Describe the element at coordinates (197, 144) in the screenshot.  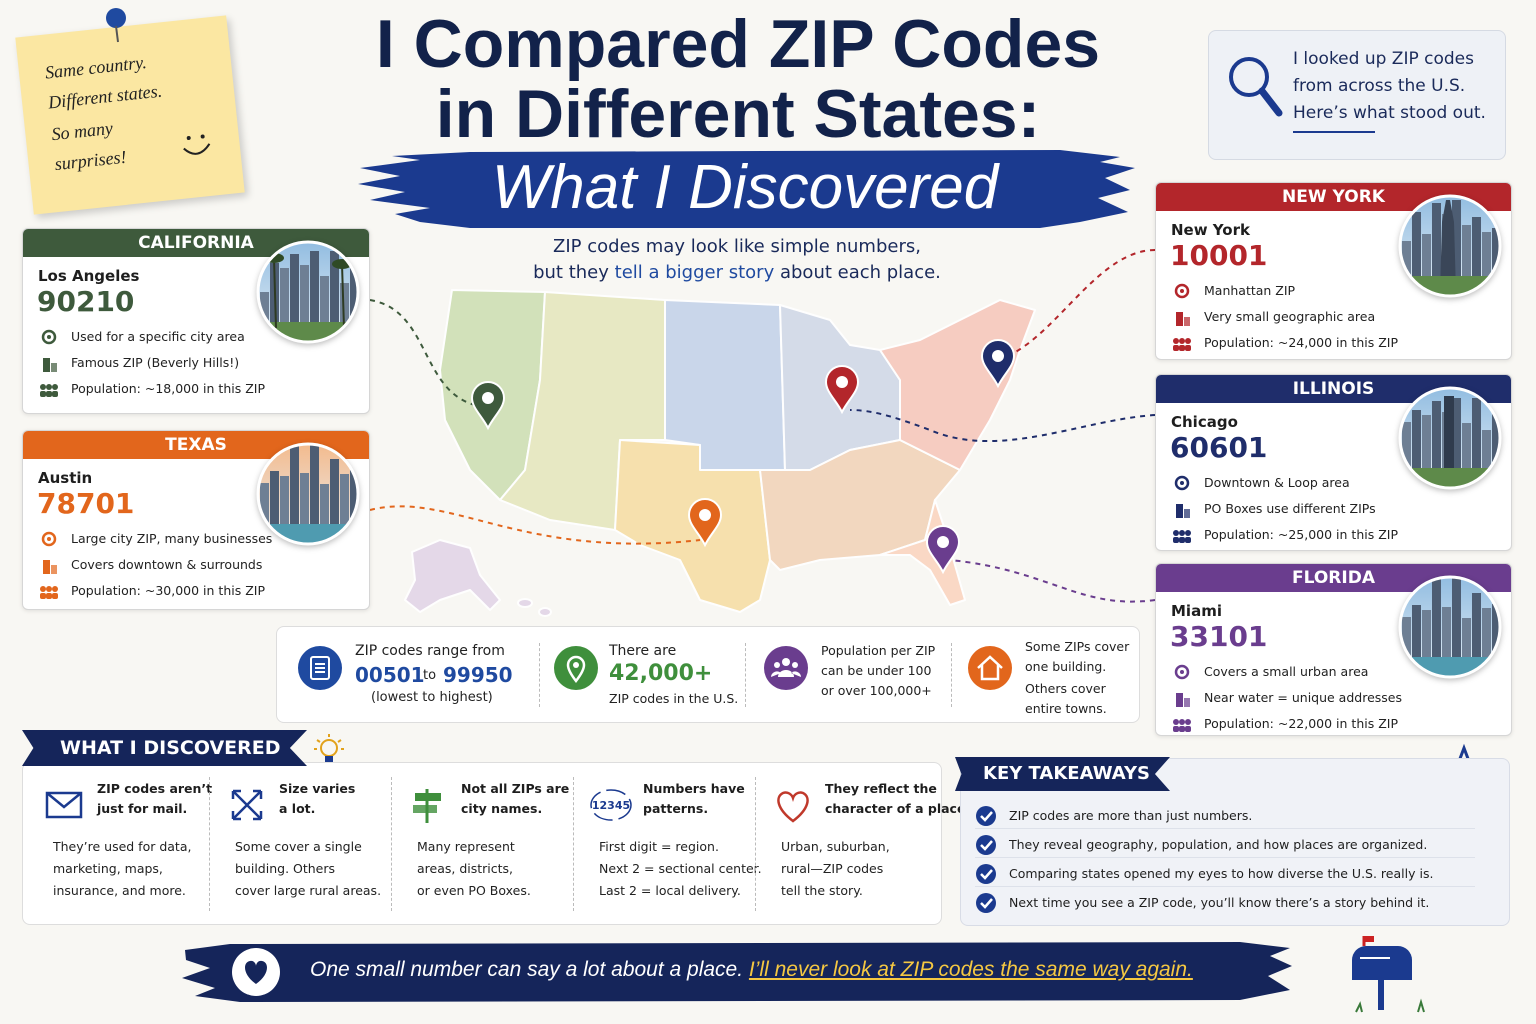
I see `smiley-doodle` at that location.